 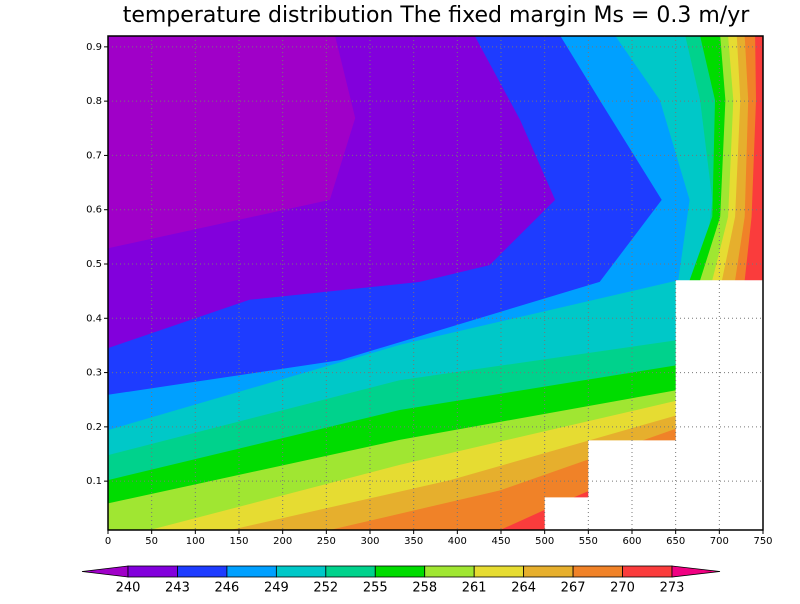 What do you see at coordinates (653, 405) in the screenshot?
I see `missing-area` at bounding box center [653, 405].